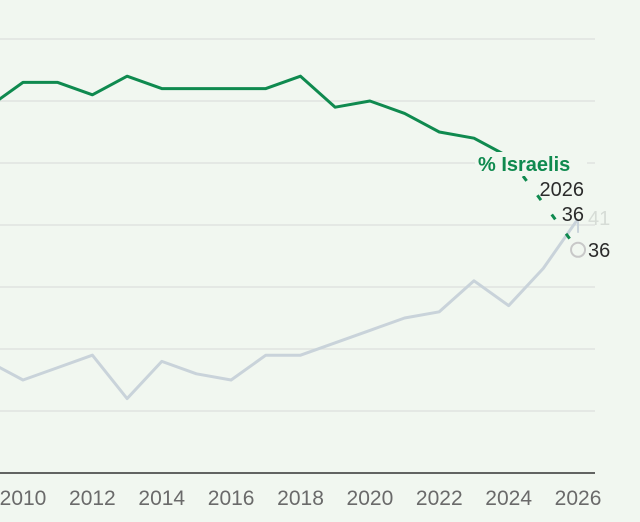  What do you see at coordinates (439, 498) in the screenshot?
I see `x-tick-label: 2022` at bounding box center [439, 498].